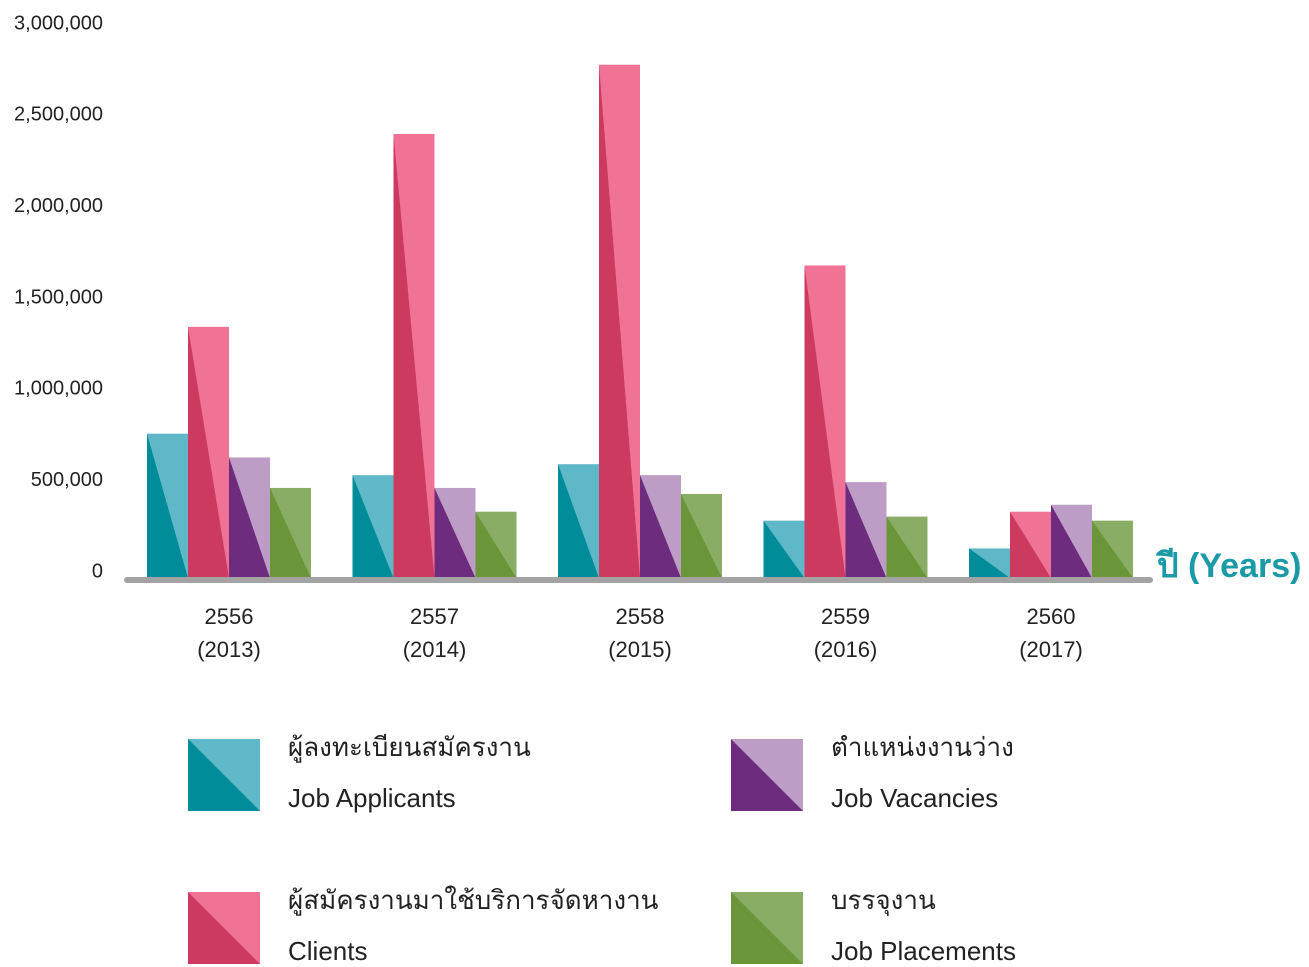 The image size is (1309, 967). Describe the element at coordinates (372, 798) in the screenshot. I see `legend-label: Job Applicants` at that location.